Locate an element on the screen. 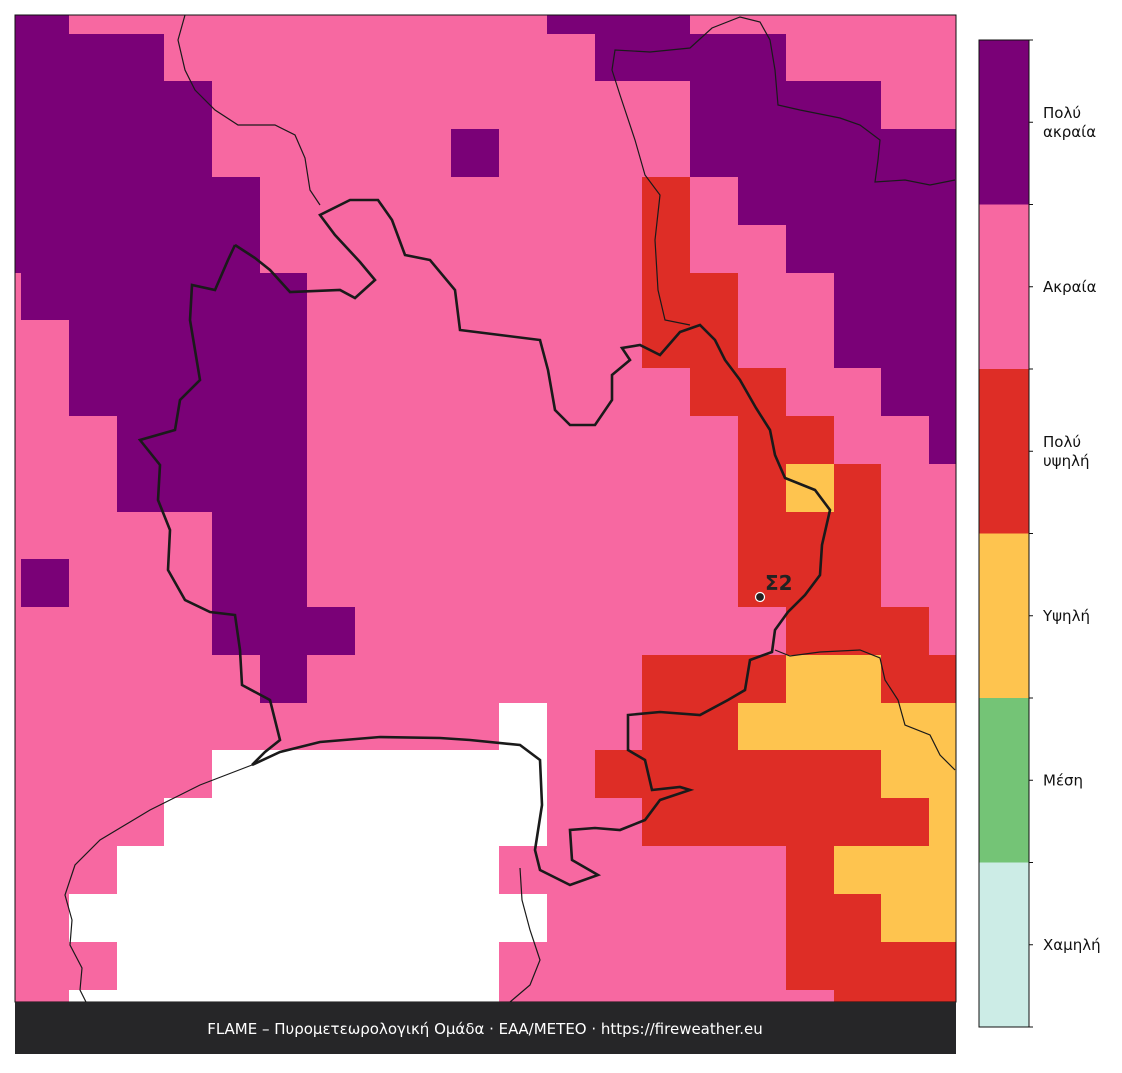 The width and height of the screenshot is (1122, 1073). station-label: Σ2 is located at coordinates (779, 583).